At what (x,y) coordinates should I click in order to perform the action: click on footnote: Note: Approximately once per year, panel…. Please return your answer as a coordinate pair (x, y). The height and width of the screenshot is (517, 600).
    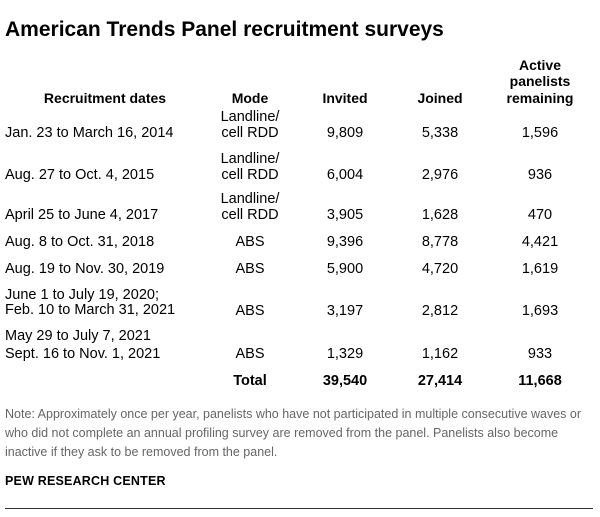
    Looking at the image, I should click on (293, 433).